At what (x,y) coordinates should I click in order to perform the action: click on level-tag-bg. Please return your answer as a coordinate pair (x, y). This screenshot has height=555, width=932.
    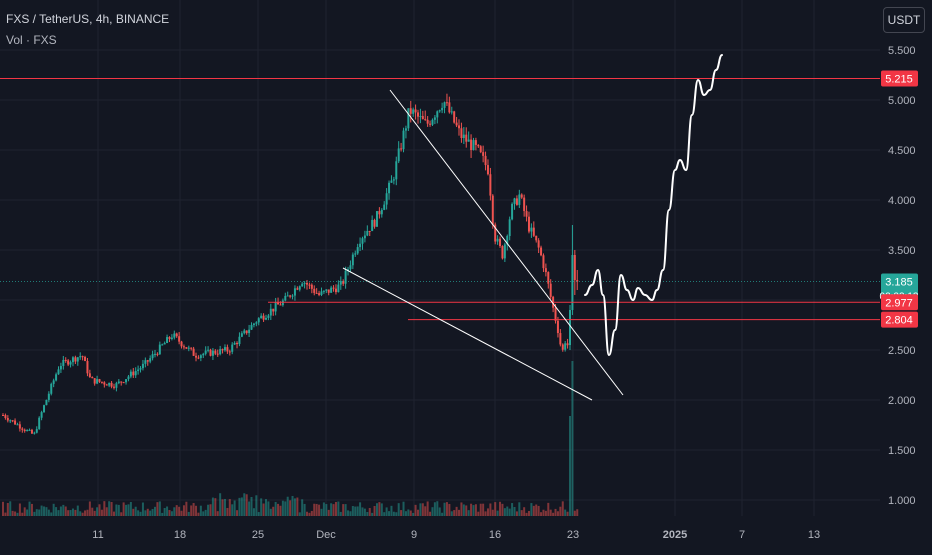
    Looking at the image, I should click on (899, 78).